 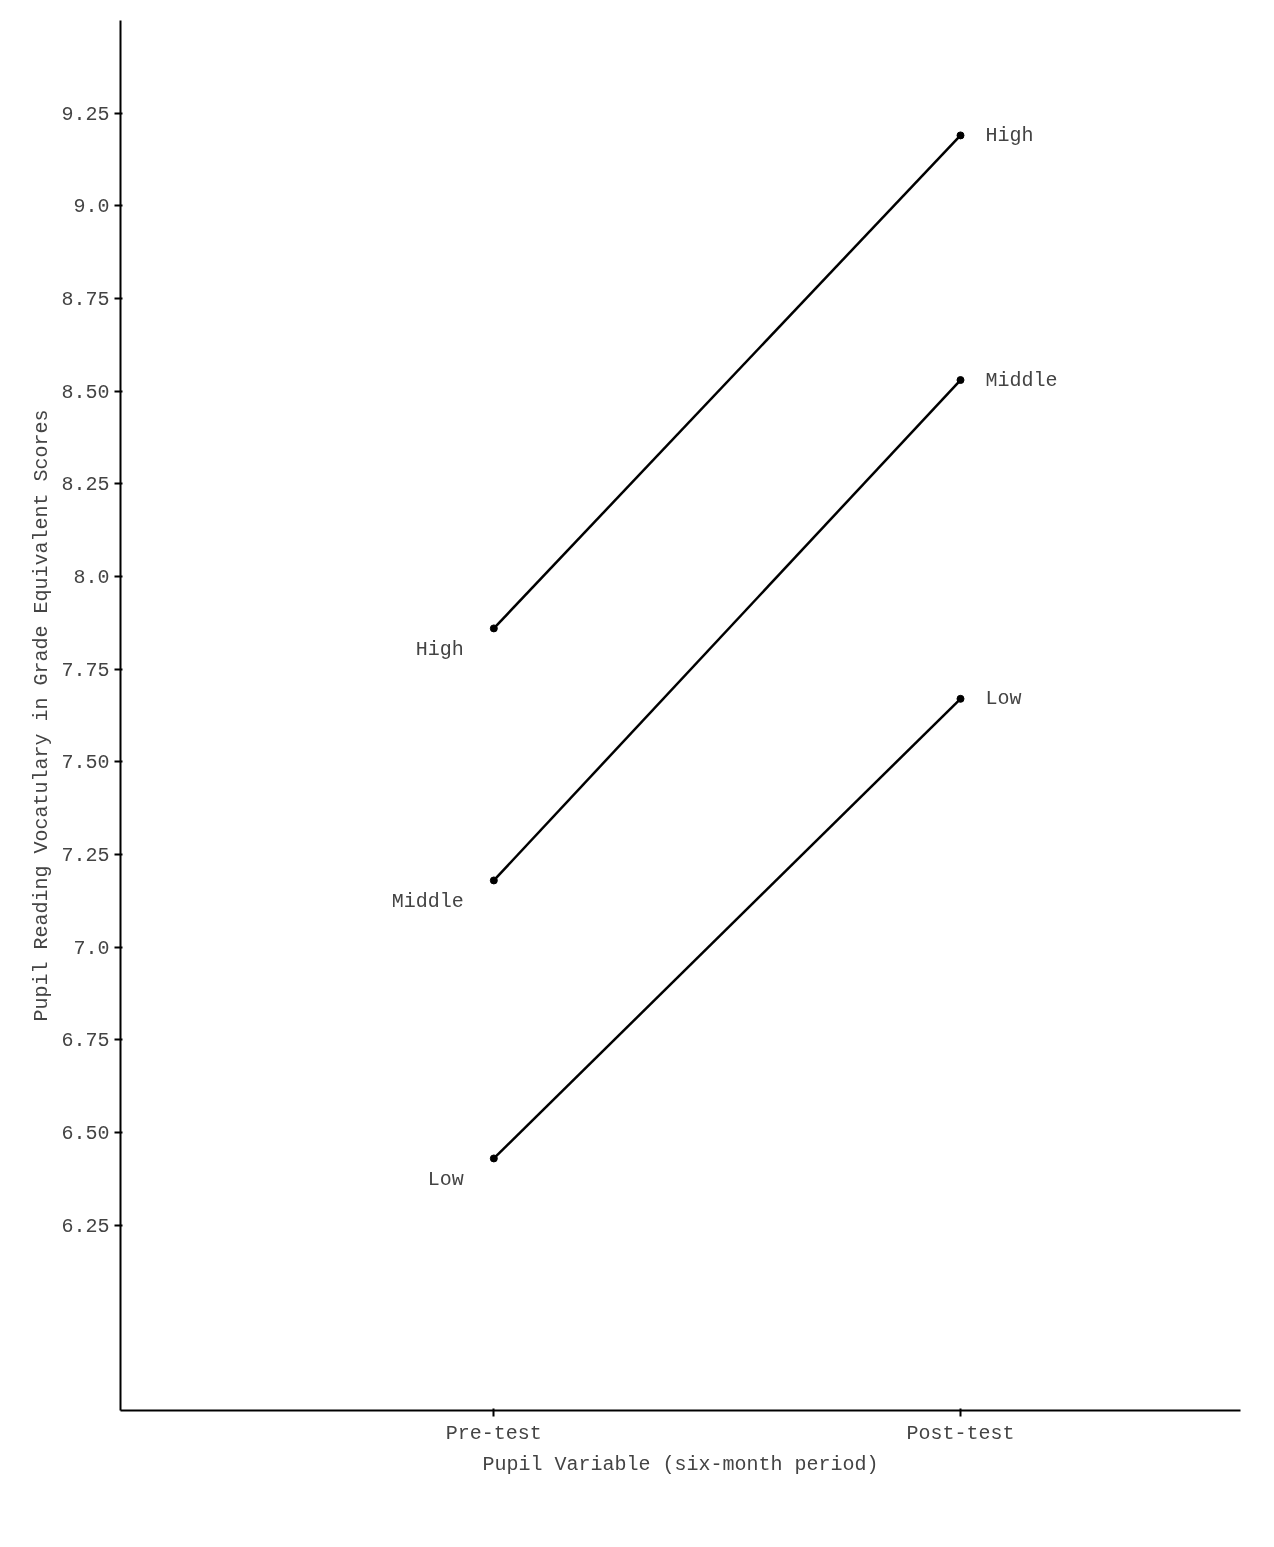 What do you see at coordinates (1009, 135) in the screenshot?
I see `series-label: High` at bounding box center [1009, 135].